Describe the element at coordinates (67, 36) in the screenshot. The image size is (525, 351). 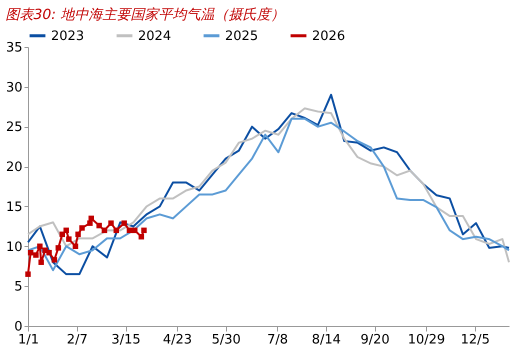
I see `legend-label: 2023` at that location.